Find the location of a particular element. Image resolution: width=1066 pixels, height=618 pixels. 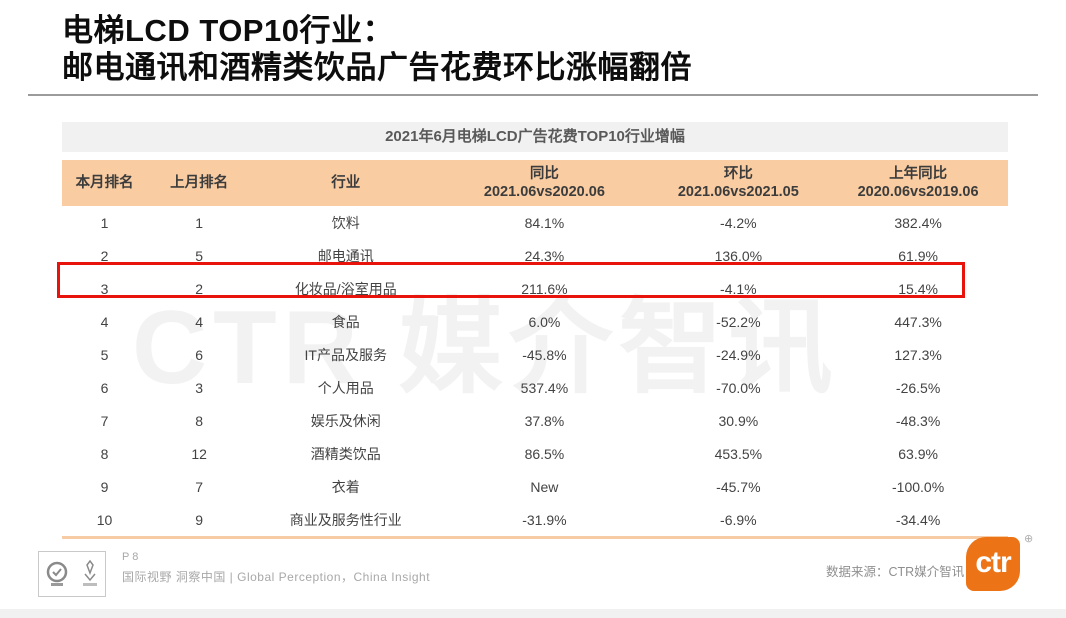

cell-industry: 商业及服务性行业 is located at coordinates (345, 519).